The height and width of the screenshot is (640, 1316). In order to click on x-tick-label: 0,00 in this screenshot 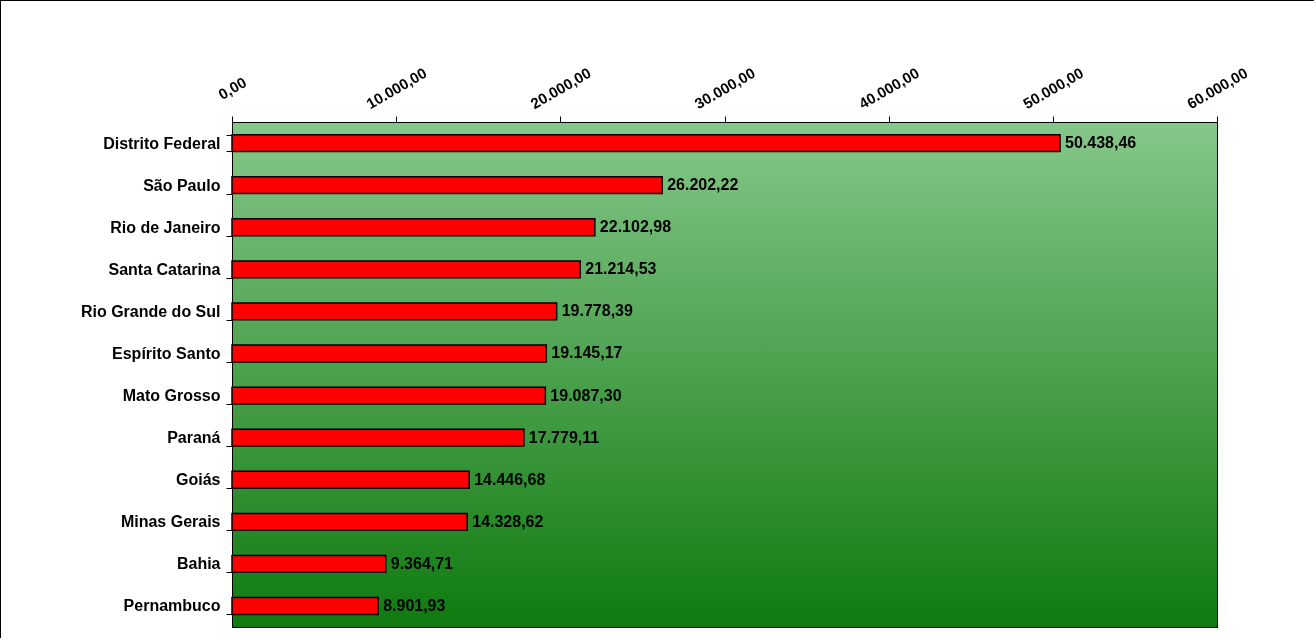, I will do `click(232, 88)`.